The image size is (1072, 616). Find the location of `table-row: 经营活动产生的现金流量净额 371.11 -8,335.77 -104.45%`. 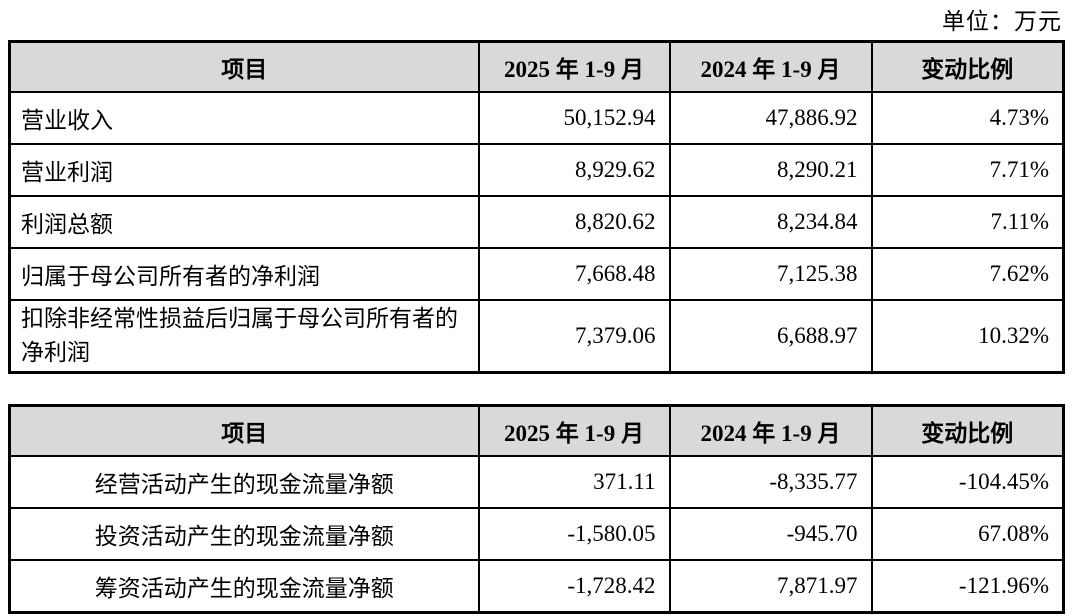

table-row: 经营活动产生的现金流量净额 371.11 -8,335.77 -104.45% is located at coordinates (536, 482).